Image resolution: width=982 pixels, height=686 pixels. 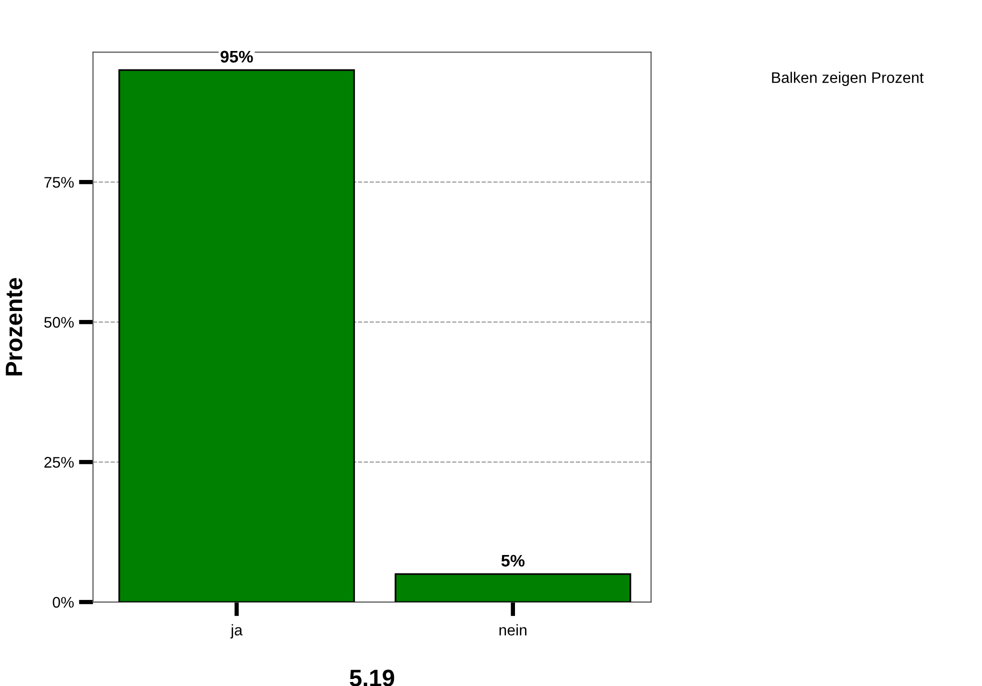 What do you see at coordinates (14, 327) in the screenshot?
I see `y-axis-title: Prozente` at bounding box center [14, 327].